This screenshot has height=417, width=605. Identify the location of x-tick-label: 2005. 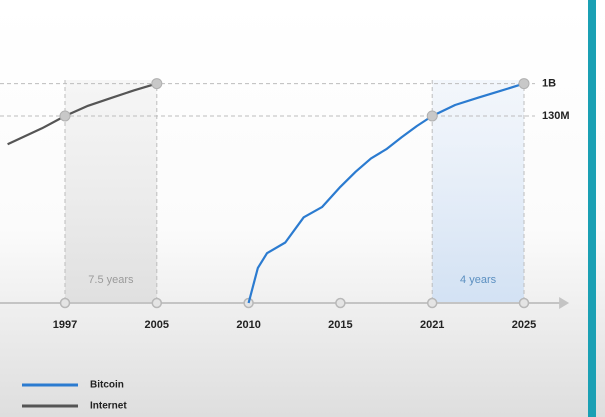
(157, 325).